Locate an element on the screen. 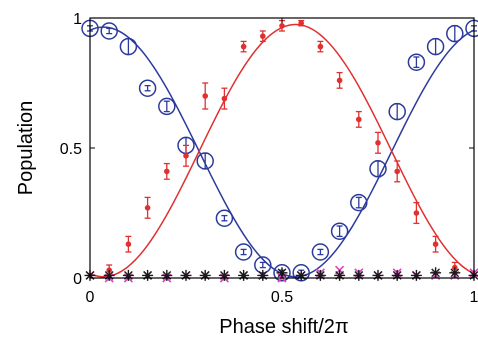 The image size is (478, 342). y-tick-label: 1 is located at coordinates (77, 19).